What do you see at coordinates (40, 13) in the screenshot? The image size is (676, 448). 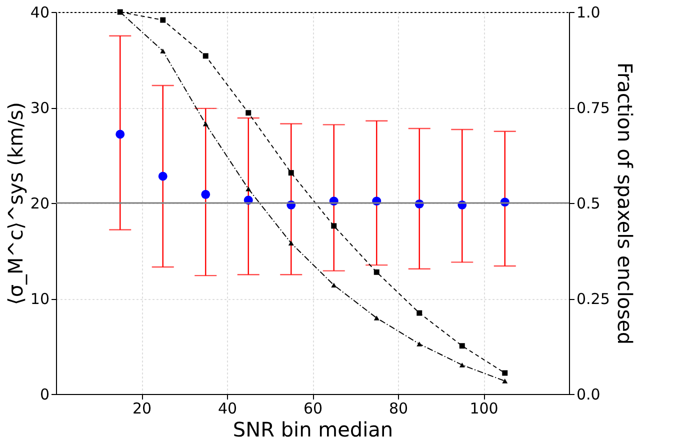 I see `y-tick-label: 40` at bounding box center [40, 13].